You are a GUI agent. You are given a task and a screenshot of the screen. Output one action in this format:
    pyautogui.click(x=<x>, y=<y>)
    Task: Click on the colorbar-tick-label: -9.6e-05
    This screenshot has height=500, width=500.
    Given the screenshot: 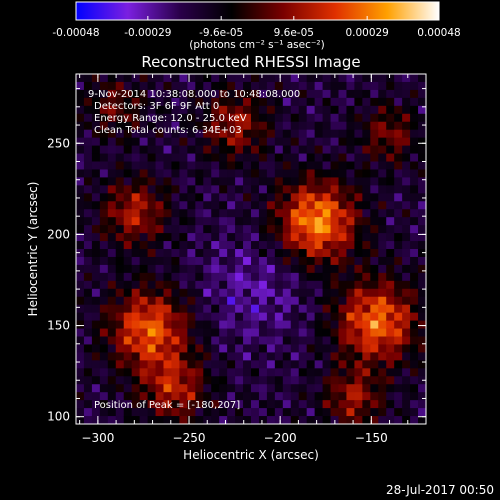 What is the action you would take?
    pyautogui.click(x=221, y=33)
    